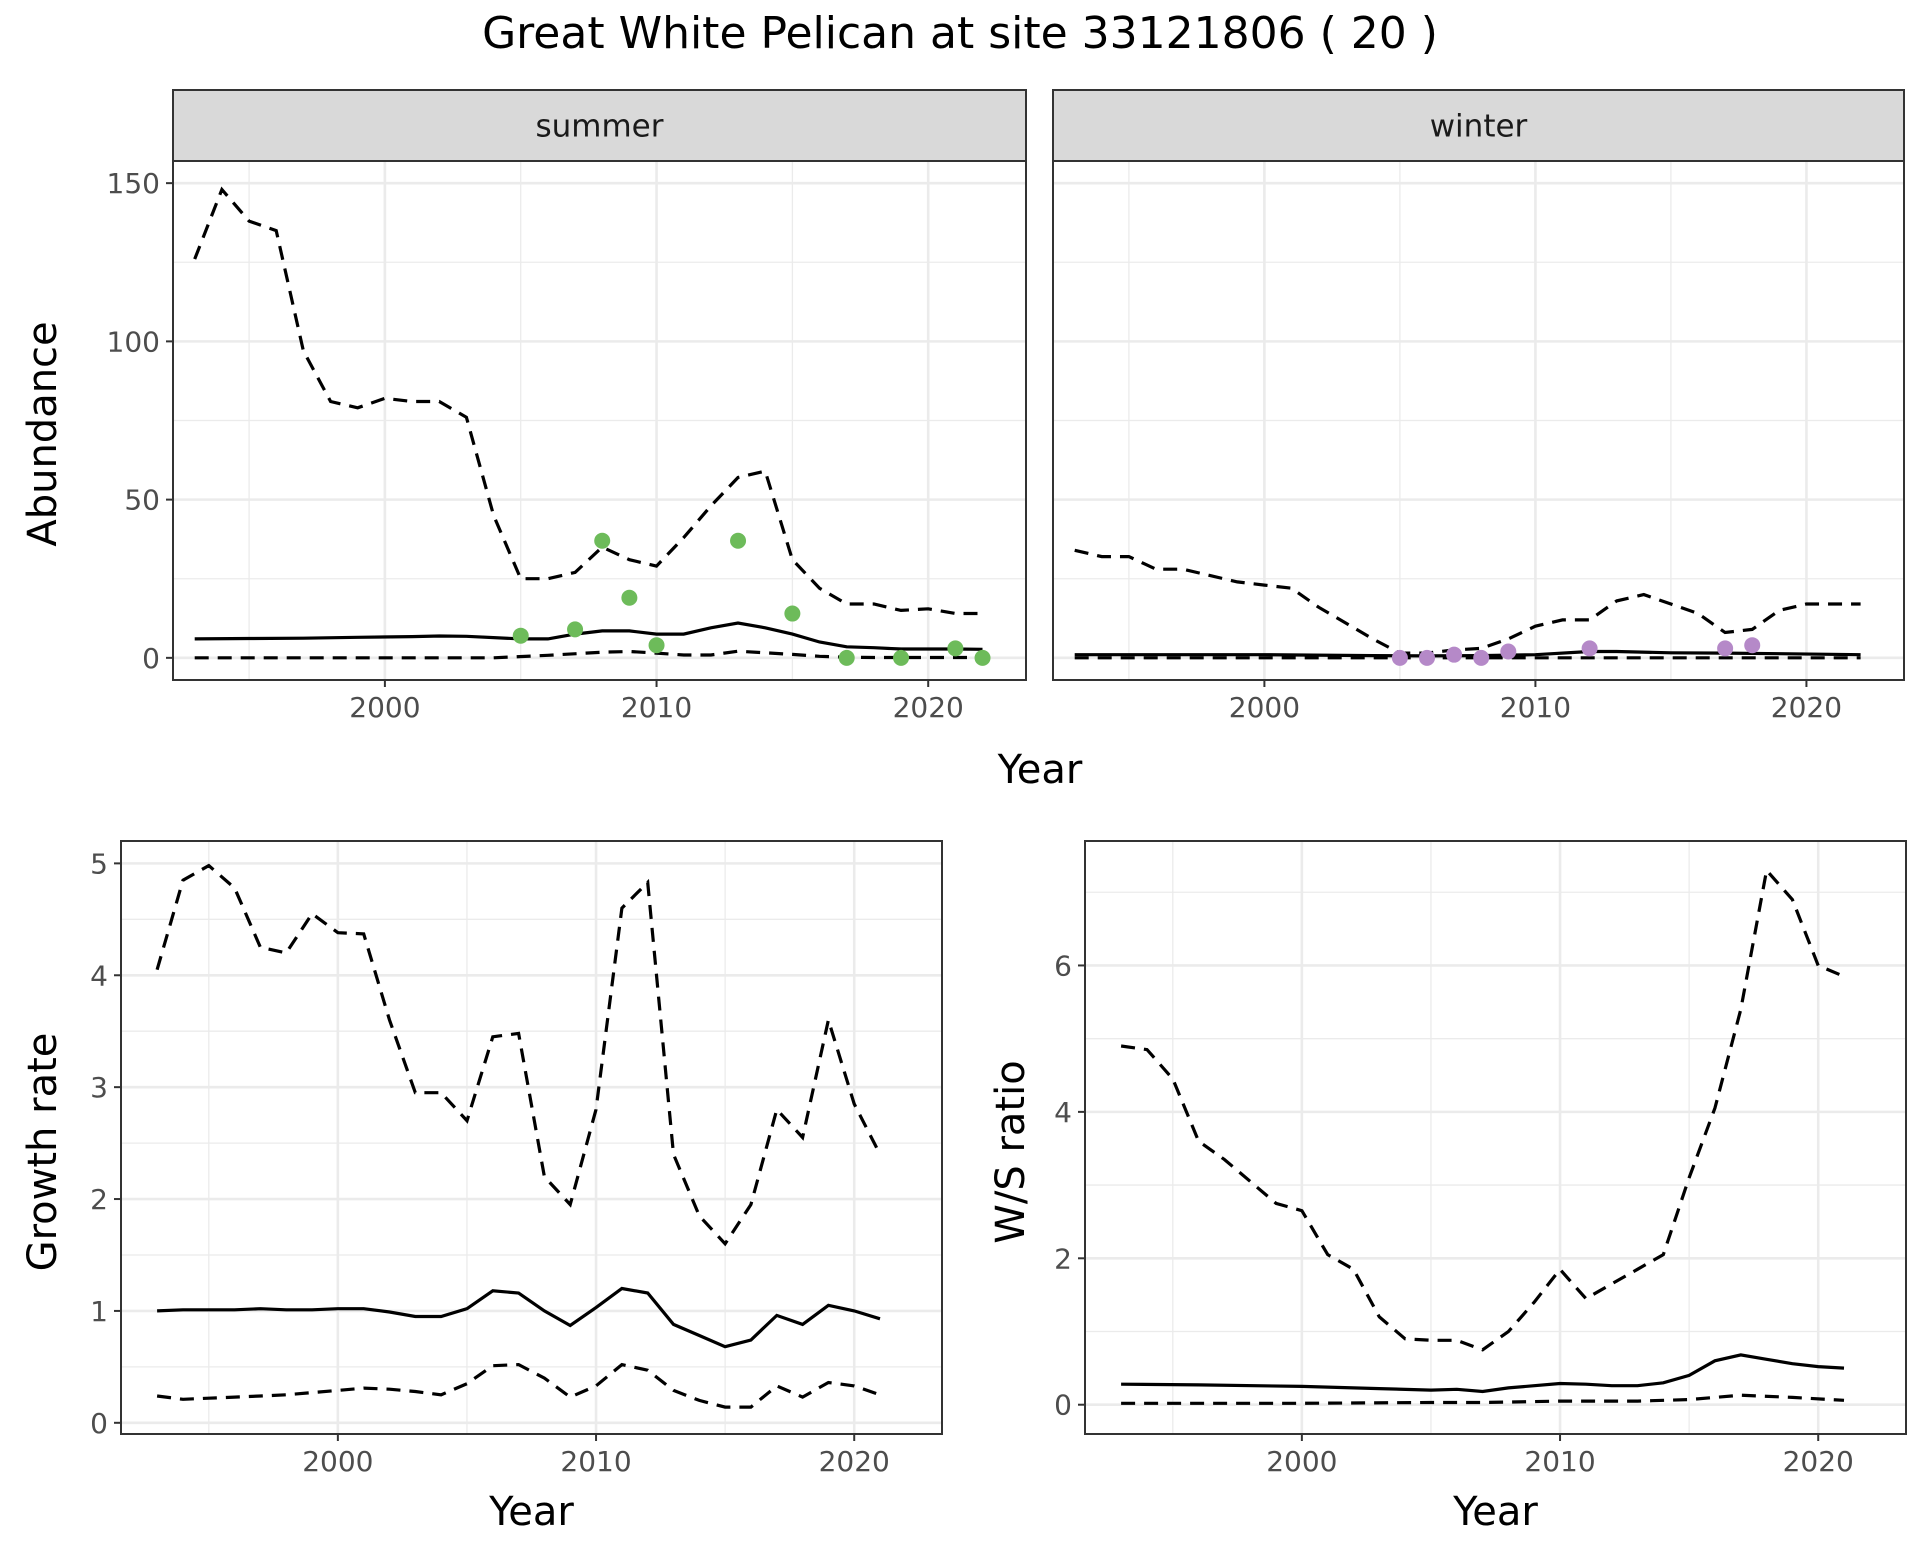 The height and width of the screenshot is (1560, 1920). What do you see at coordinates (99, 1311) in the screenshot?
I see `y-tick-label: 1` at bounding box center [99, 1311].